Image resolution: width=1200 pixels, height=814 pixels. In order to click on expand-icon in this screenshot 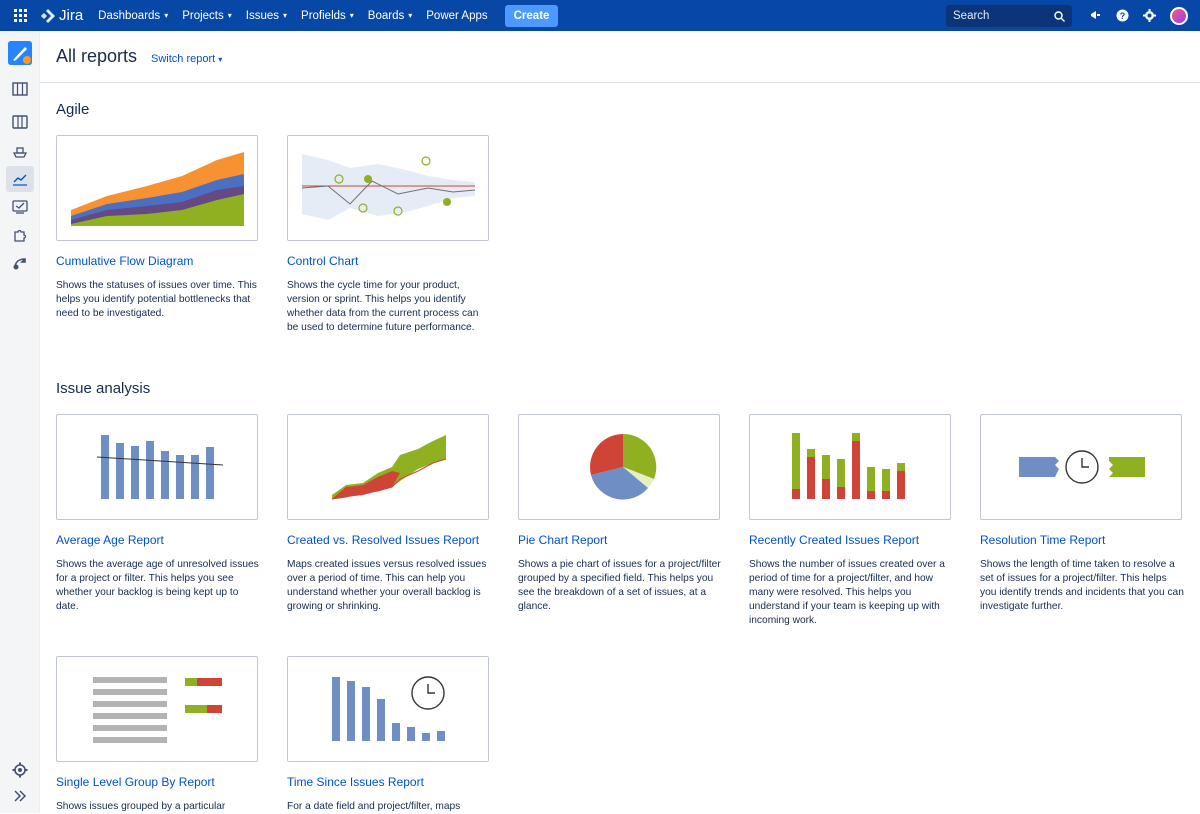, I will do `click(20, 796)`.